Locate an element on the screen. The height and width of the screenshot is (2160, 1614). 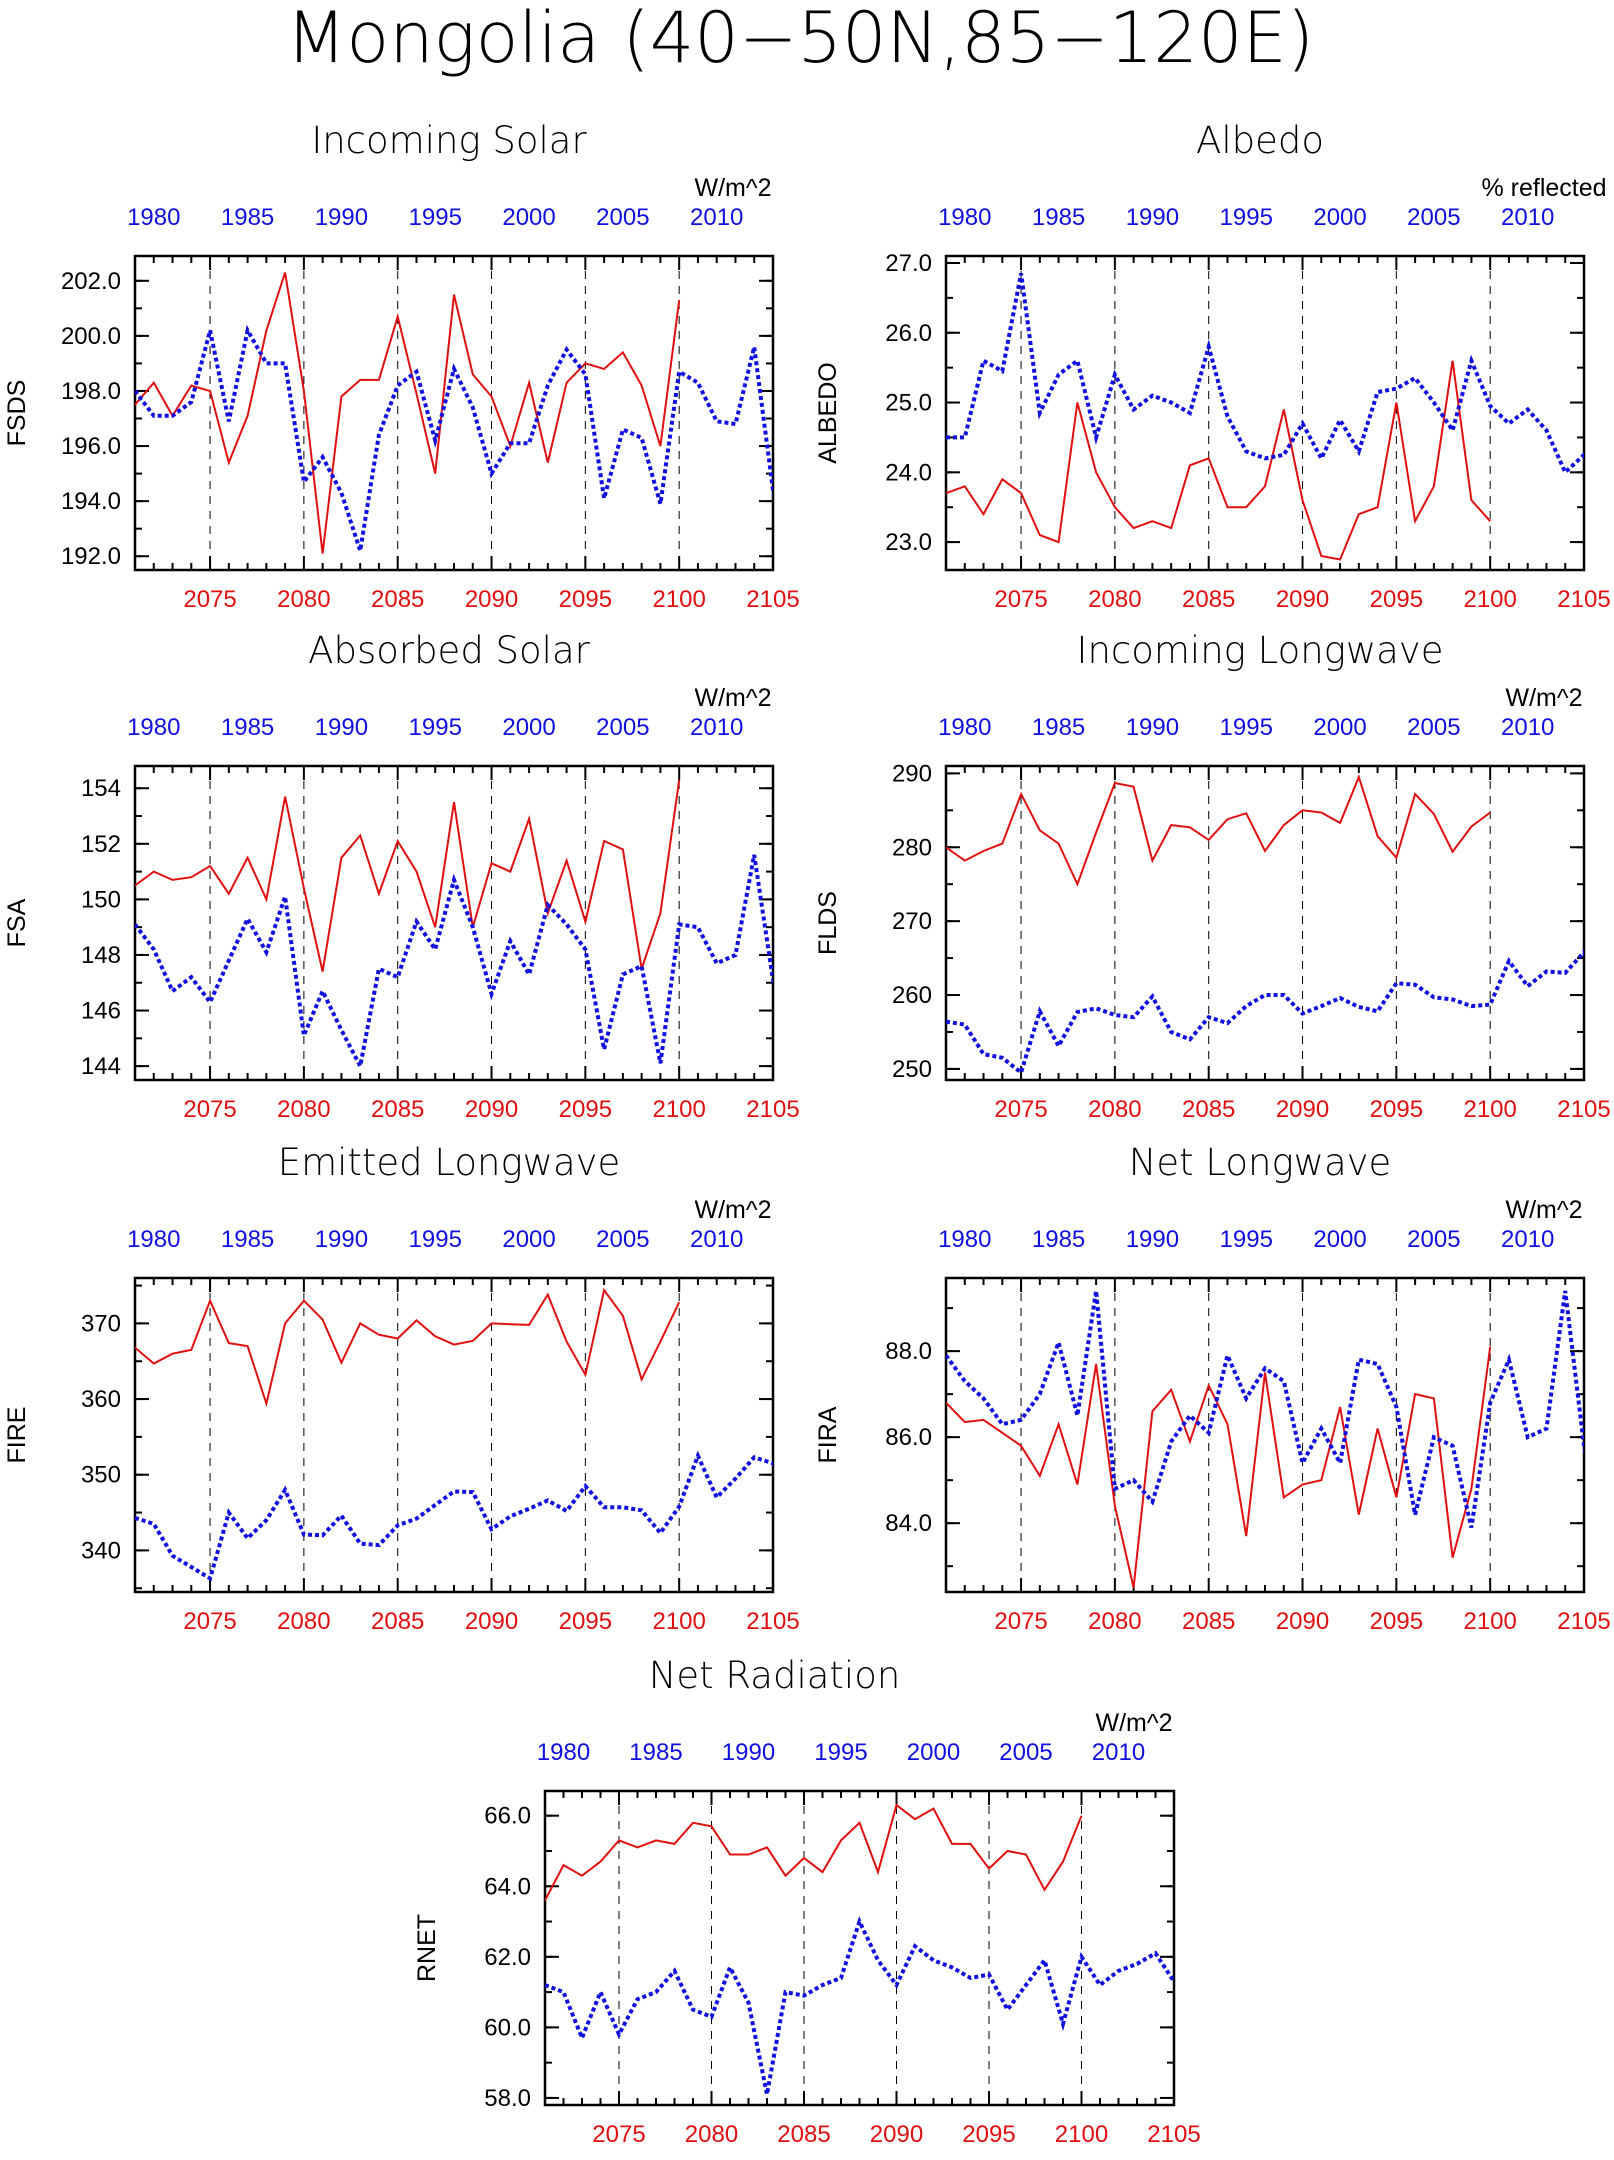
y-tick-label: 26.0 is located at coordinates (908, 333).